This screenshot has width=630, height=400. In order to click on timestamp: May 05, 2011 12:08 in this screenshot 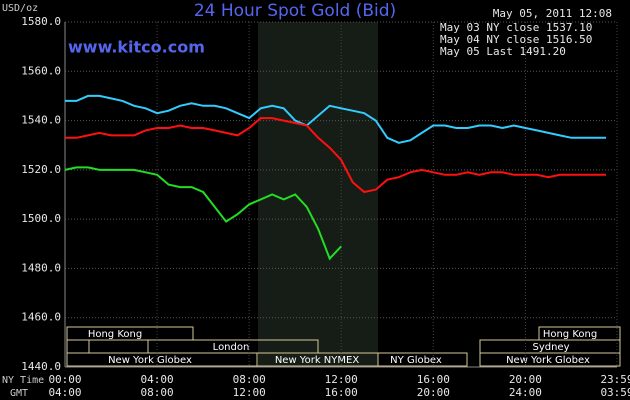, I will do `click(552, 13)`.